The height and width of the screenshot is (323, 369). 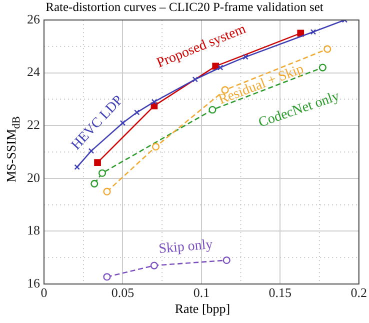 What do you see at coordinates (33, 72) in the screenshot?
I see `y-tick-label: 24` at bounding box center [33, 72].